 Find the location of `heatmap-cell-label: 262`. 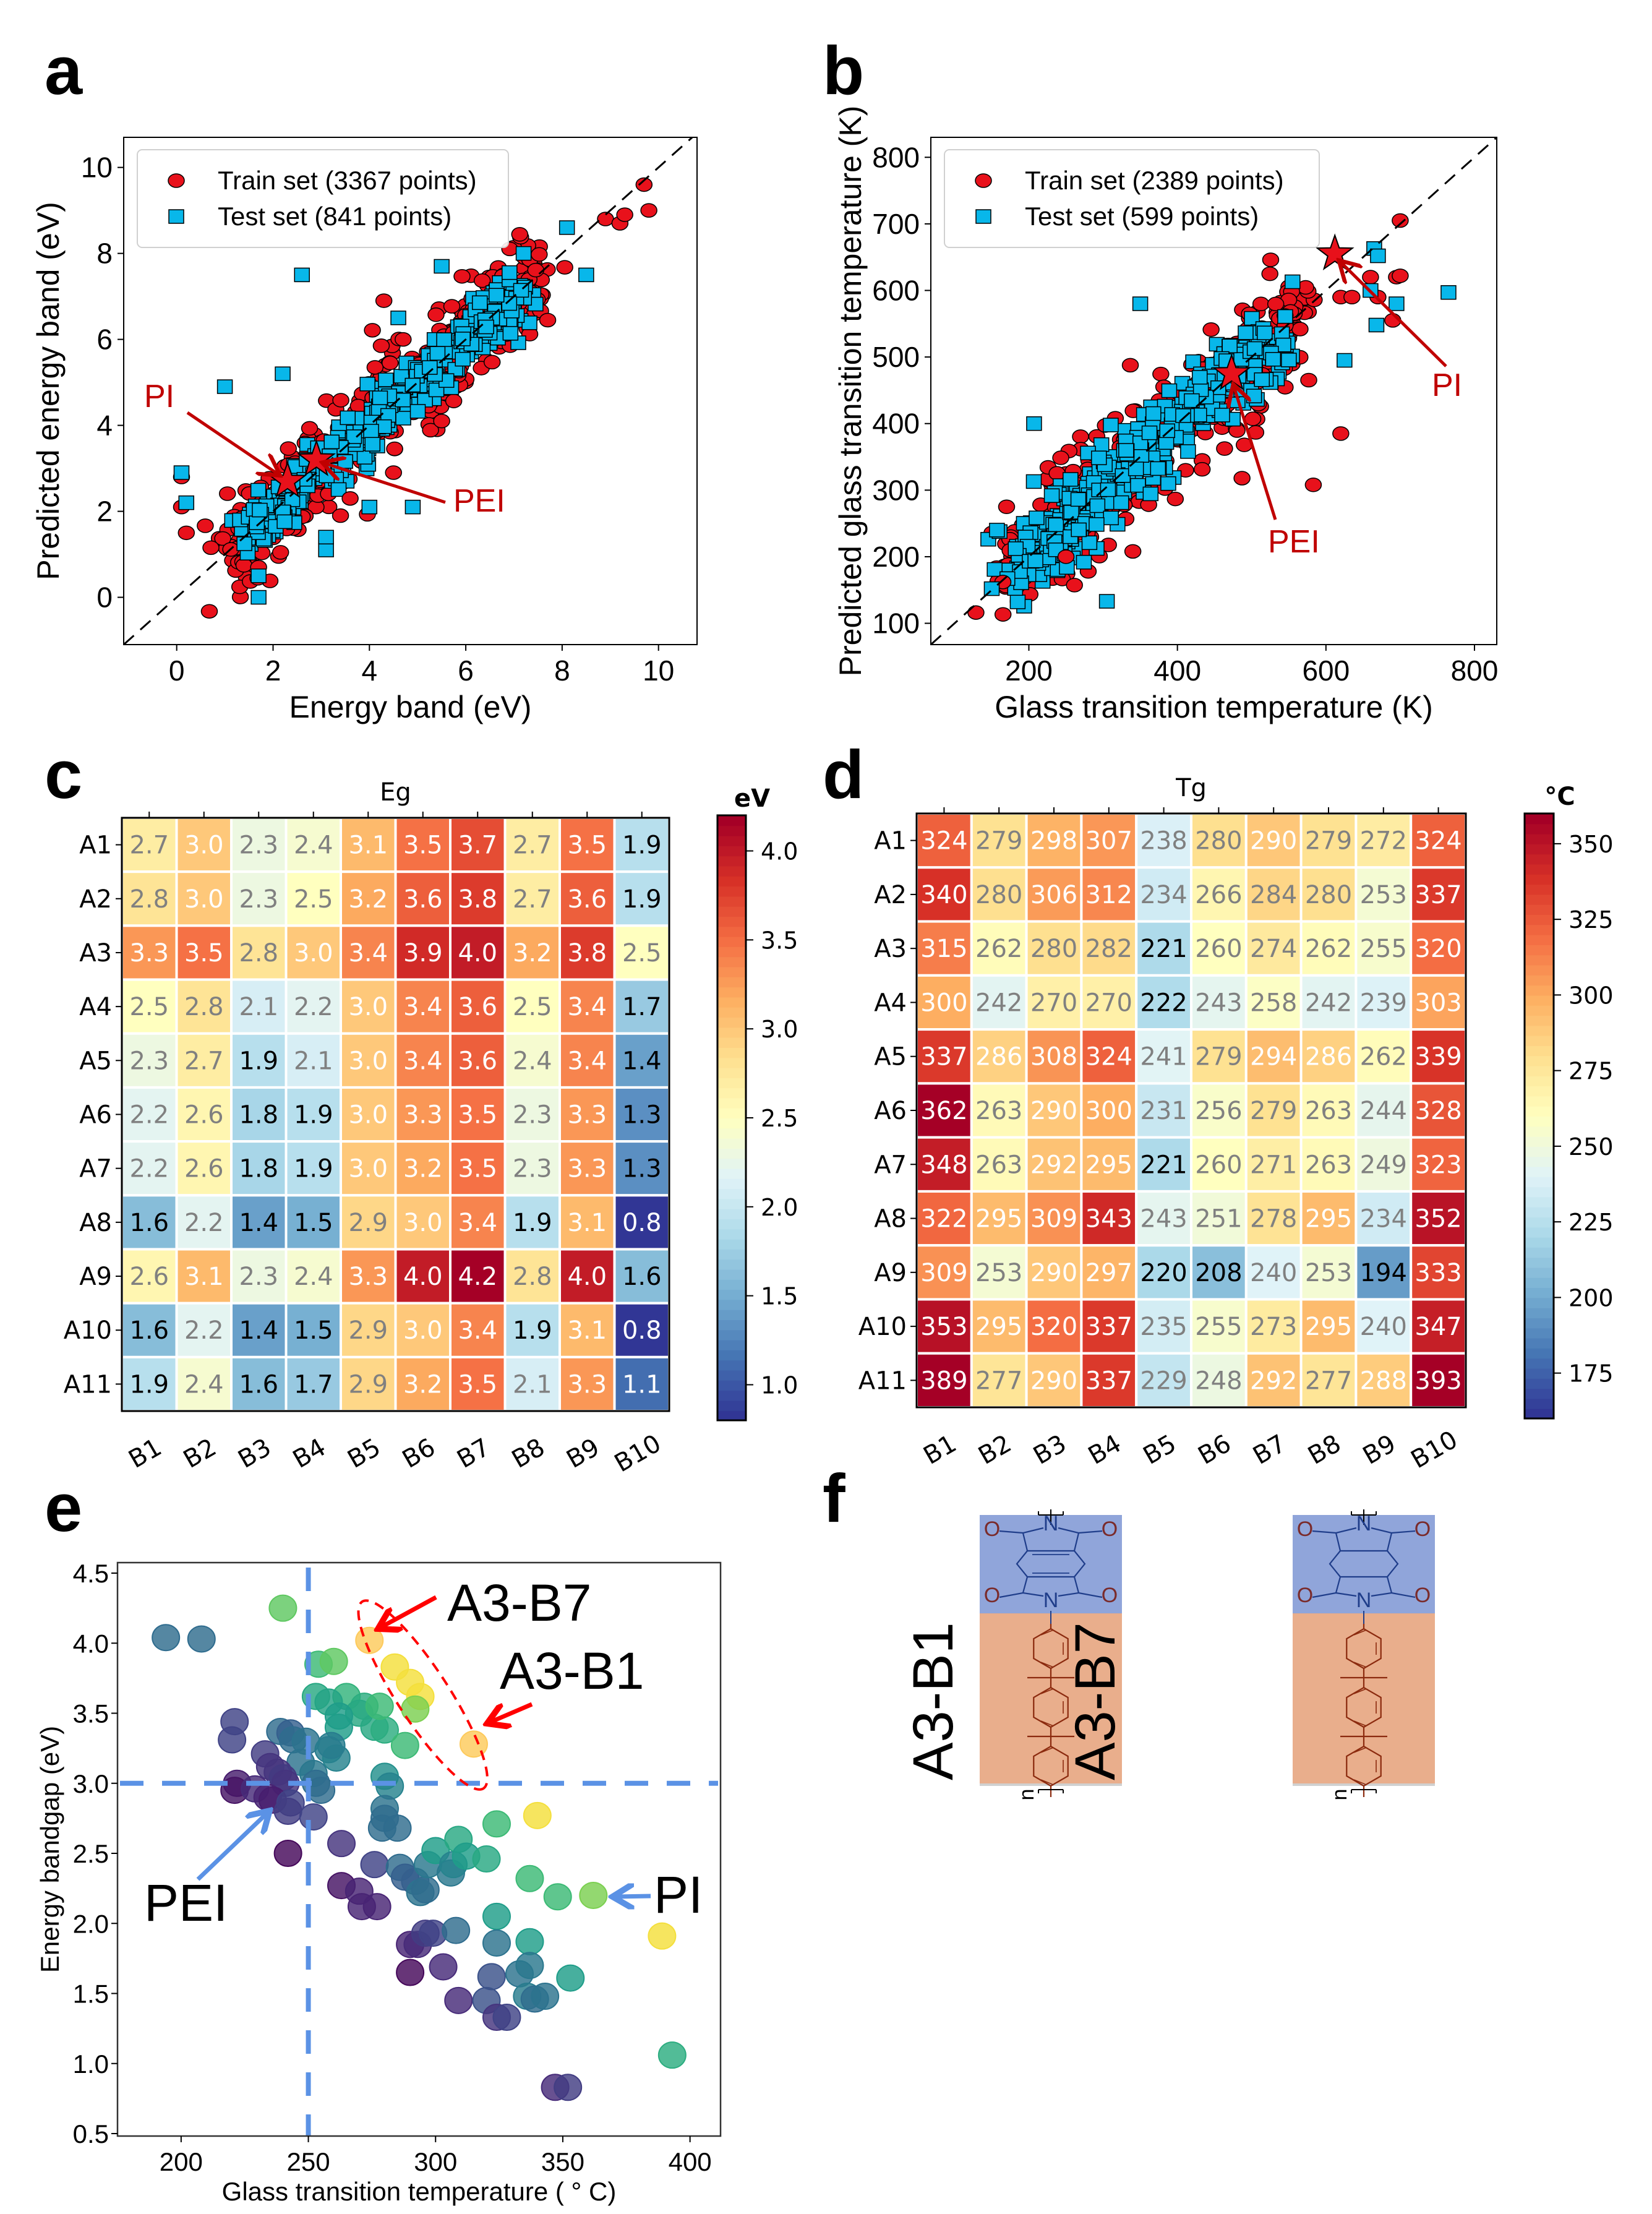

heatmap-cell-label: 262 is located at coordinates (1383, 1057).